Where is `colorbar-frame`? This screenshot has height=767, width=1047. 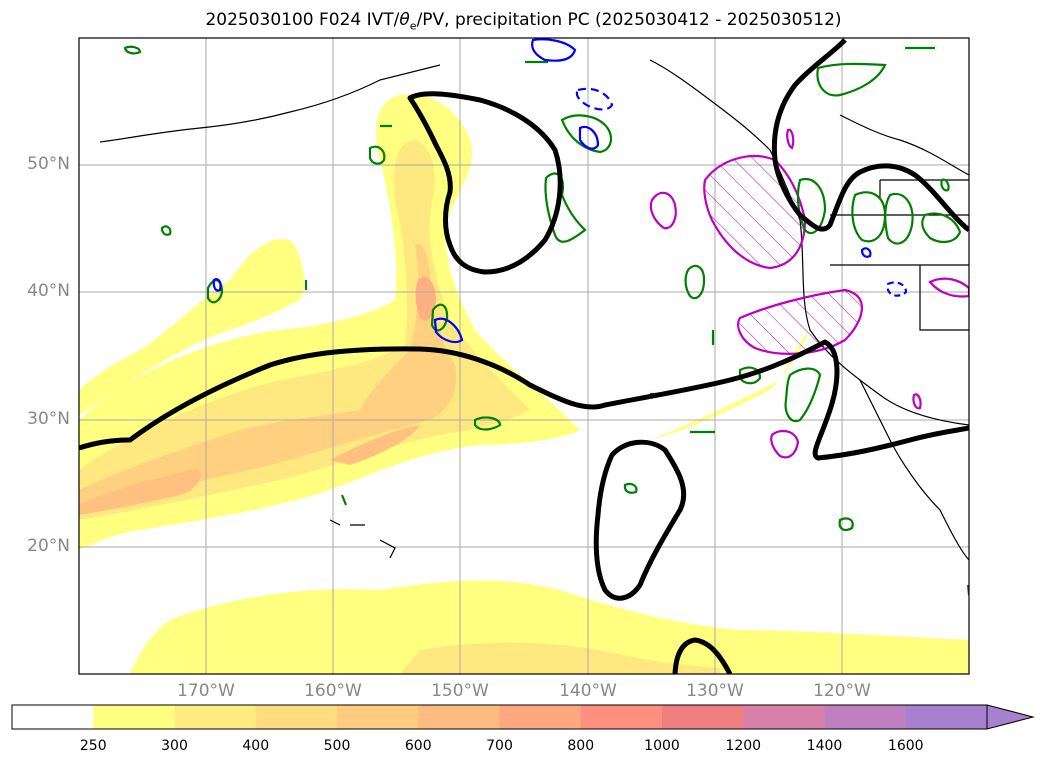 colorbar-frame is located at coordinates (499, 717).